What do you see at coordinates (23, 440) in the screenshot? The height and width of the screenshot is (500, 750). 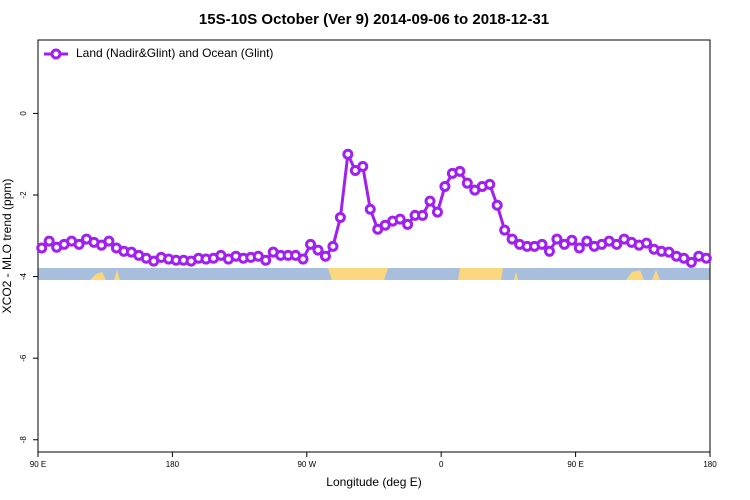 I see `y-tick-label: -8` at bounding box center [23, 440].